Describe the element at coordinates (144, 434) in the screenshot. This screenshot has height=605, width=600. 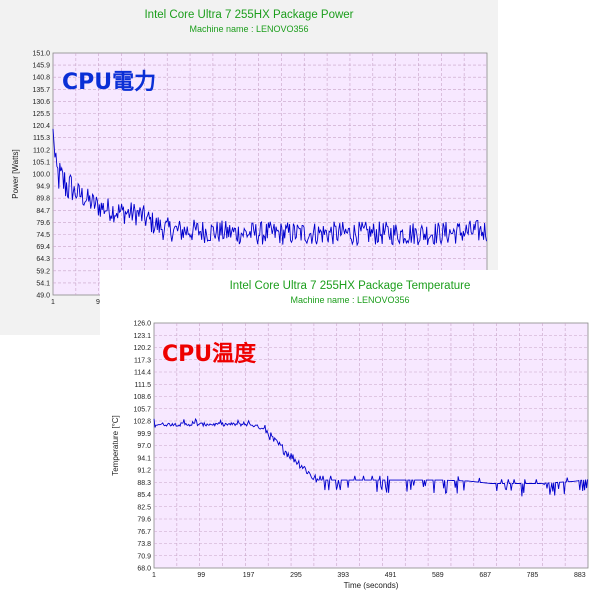
I see `y-tick-label: 99.9` at that location.